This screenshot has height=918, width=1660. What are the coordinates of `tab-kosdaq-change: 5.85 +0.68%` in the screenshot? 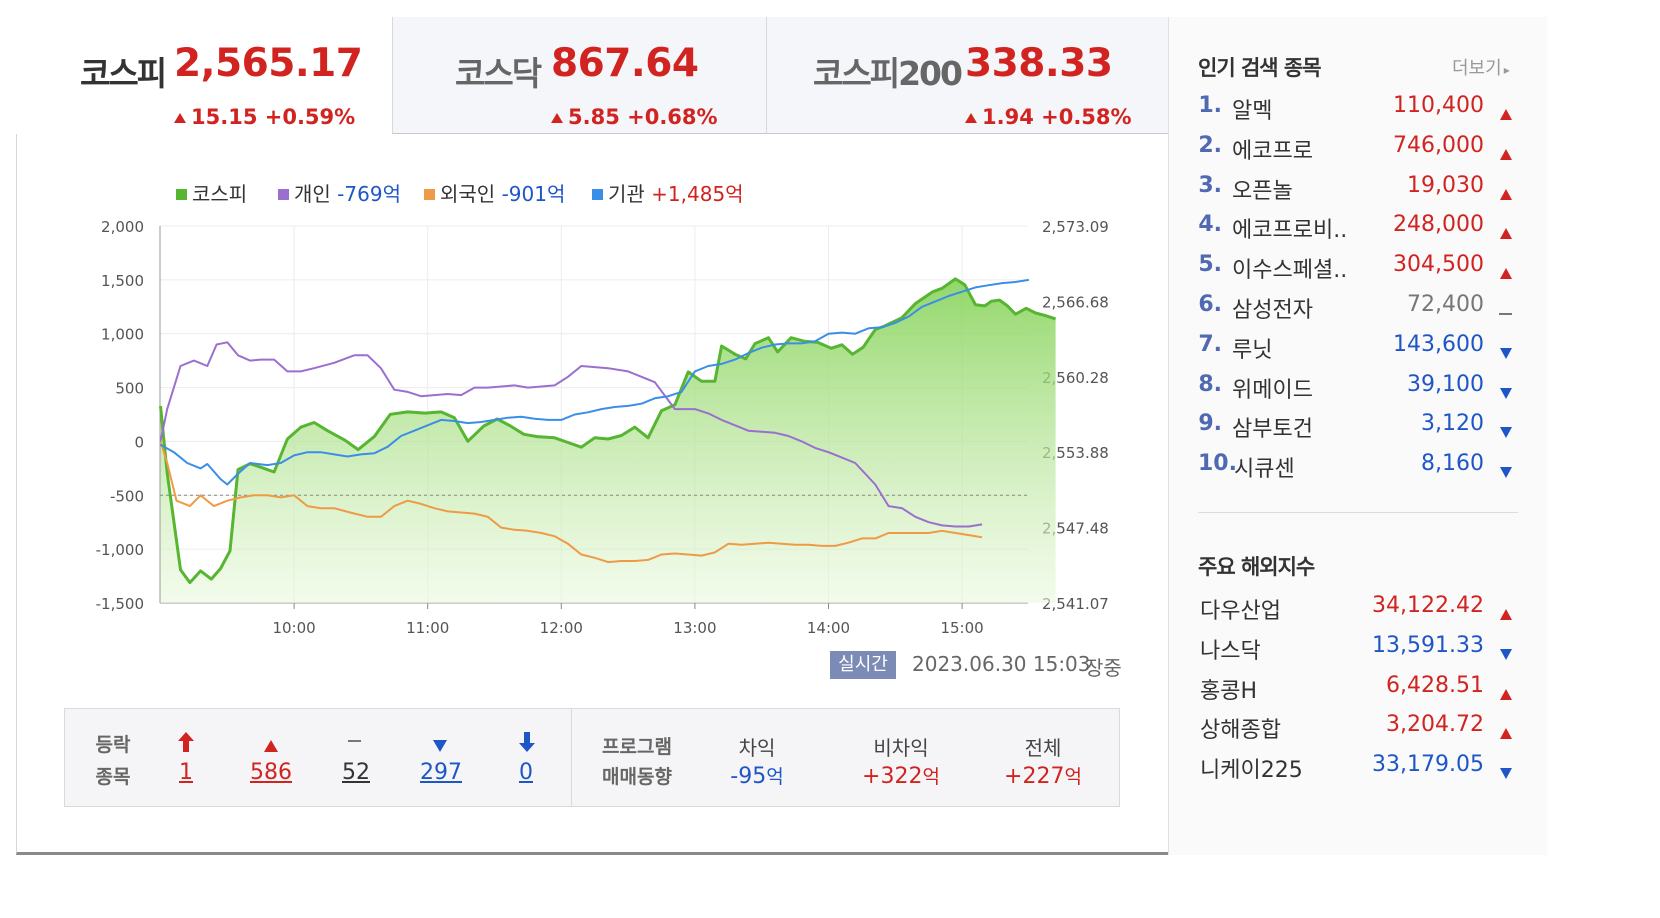 It's located at (634, 117).